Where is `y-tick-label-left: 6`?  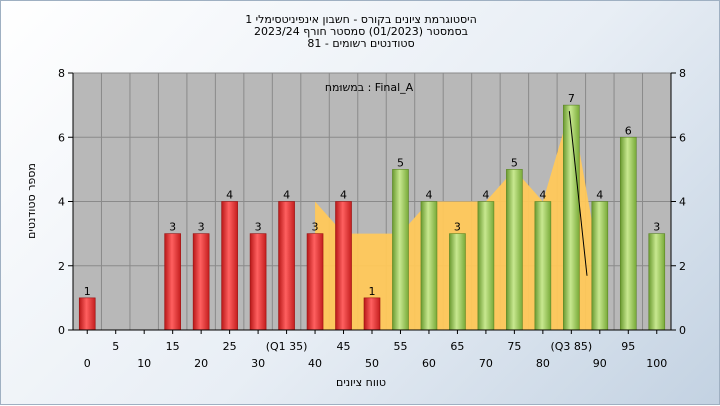
y-tick-label-left: 6 is located at coordinates (61, 137).